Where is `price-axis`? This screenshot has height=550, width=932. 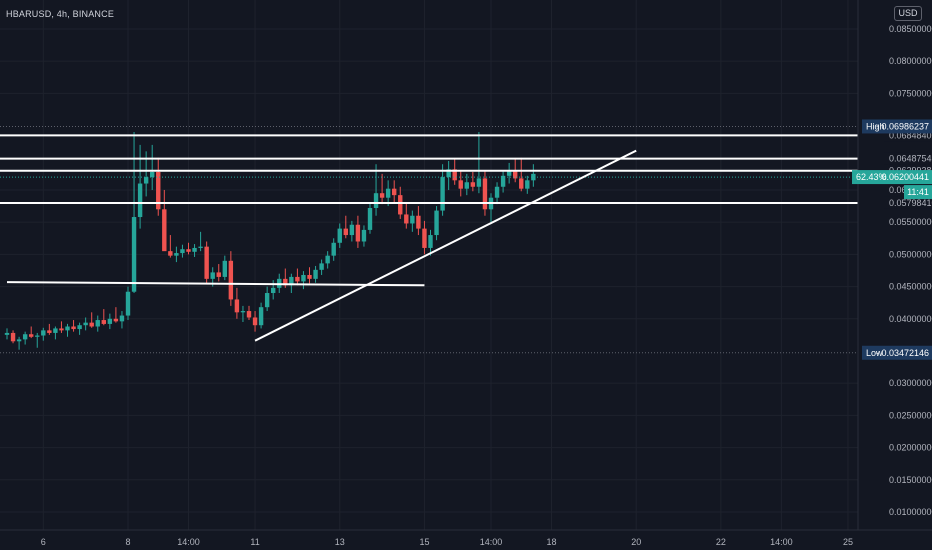
price-axis is located at coordinates (895, 275).